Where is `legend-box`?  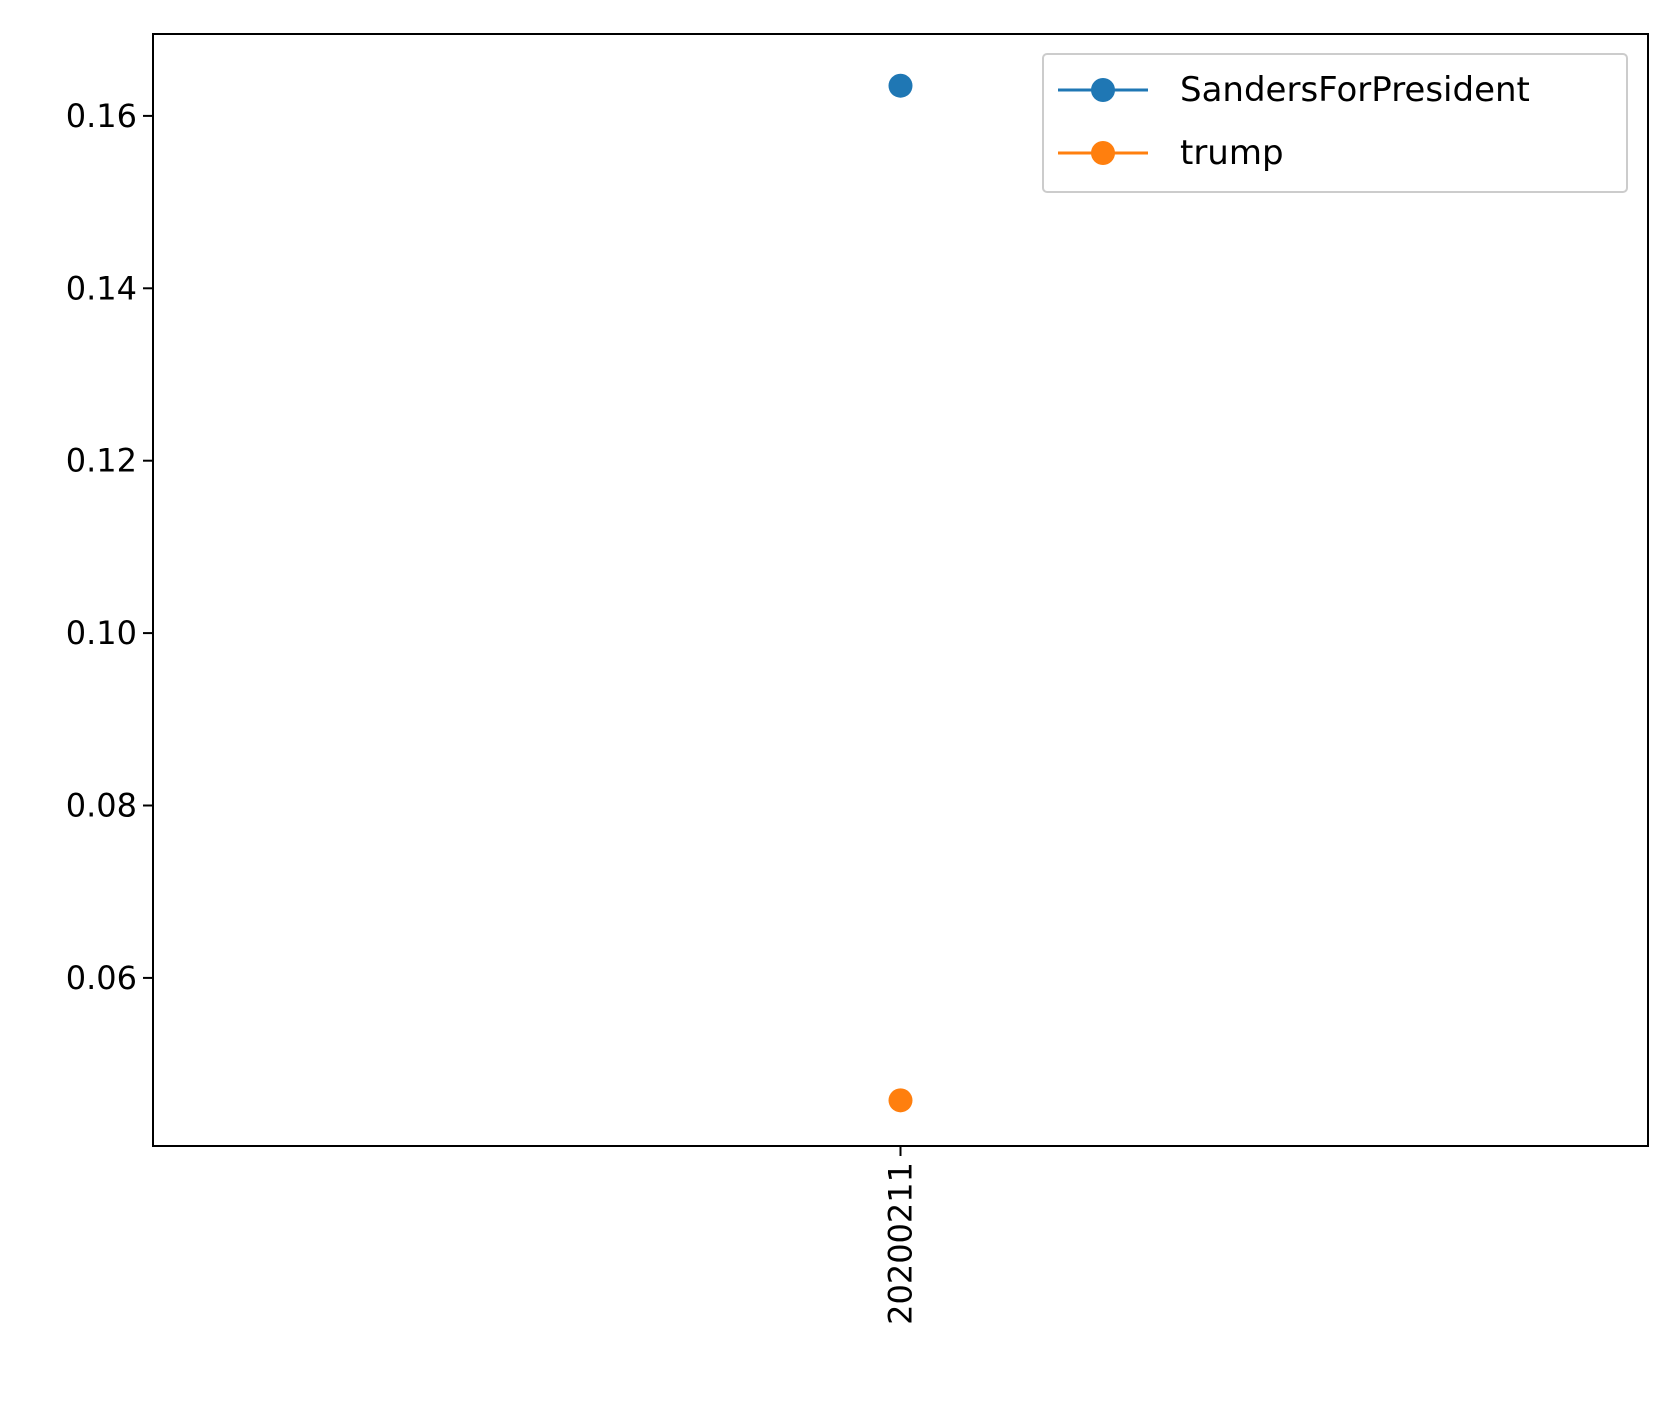
legend-box is located at coordinates (1335, 123).